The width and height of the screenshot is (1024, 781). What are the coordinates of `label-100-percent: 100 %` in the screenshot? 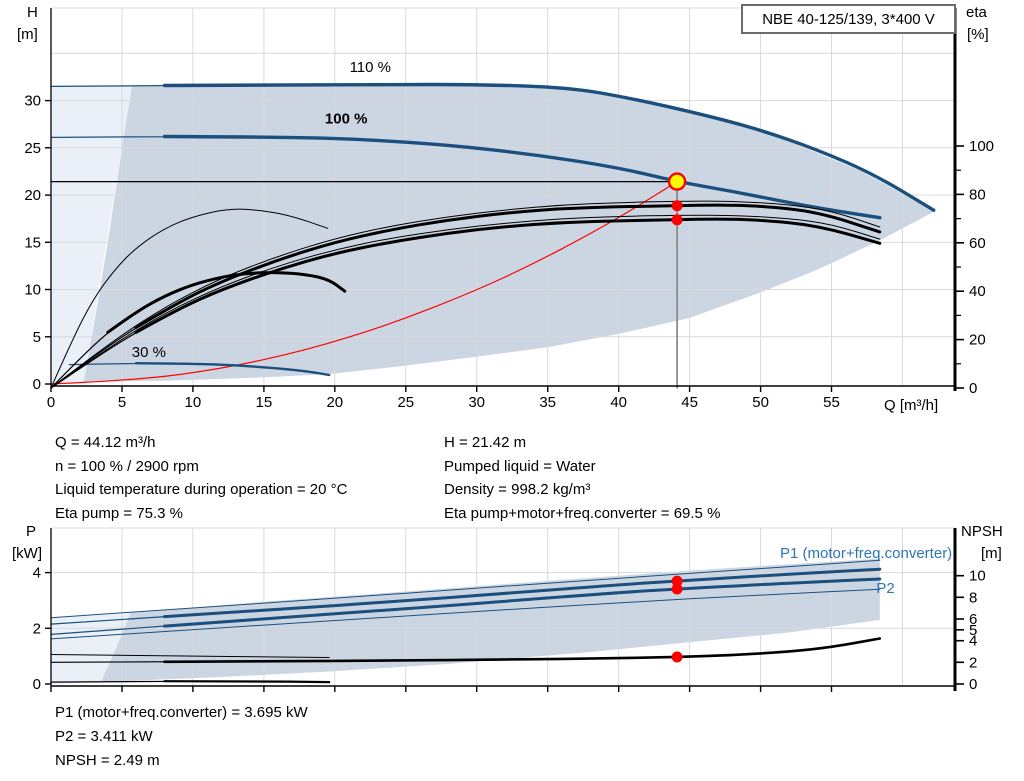 It's located at (346, 118).